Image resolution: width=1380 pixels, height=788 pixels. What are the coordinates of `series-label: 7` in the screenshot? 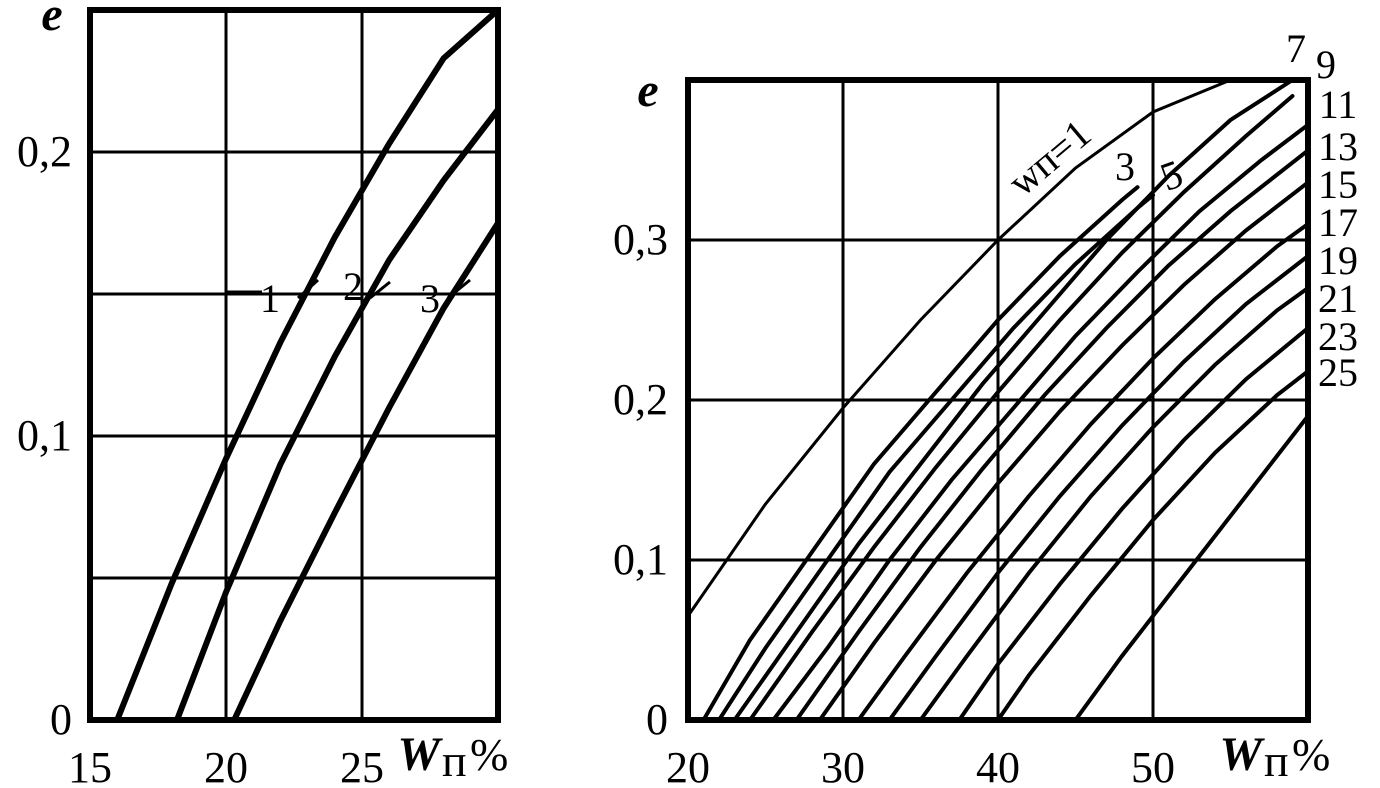 It's located at (1296, 48).